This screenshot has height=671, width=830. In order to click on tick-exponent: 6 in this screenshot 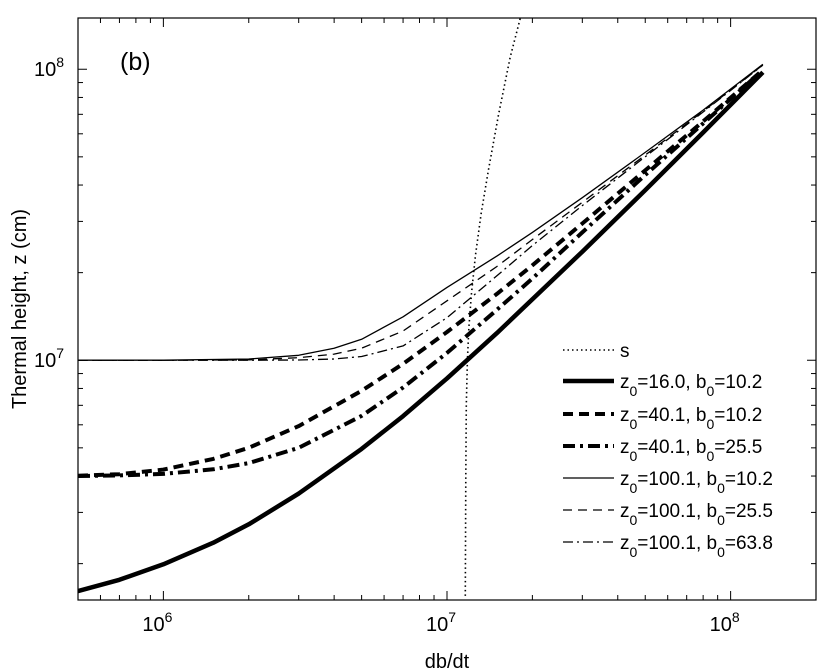, I will do `click(169, 617)`.